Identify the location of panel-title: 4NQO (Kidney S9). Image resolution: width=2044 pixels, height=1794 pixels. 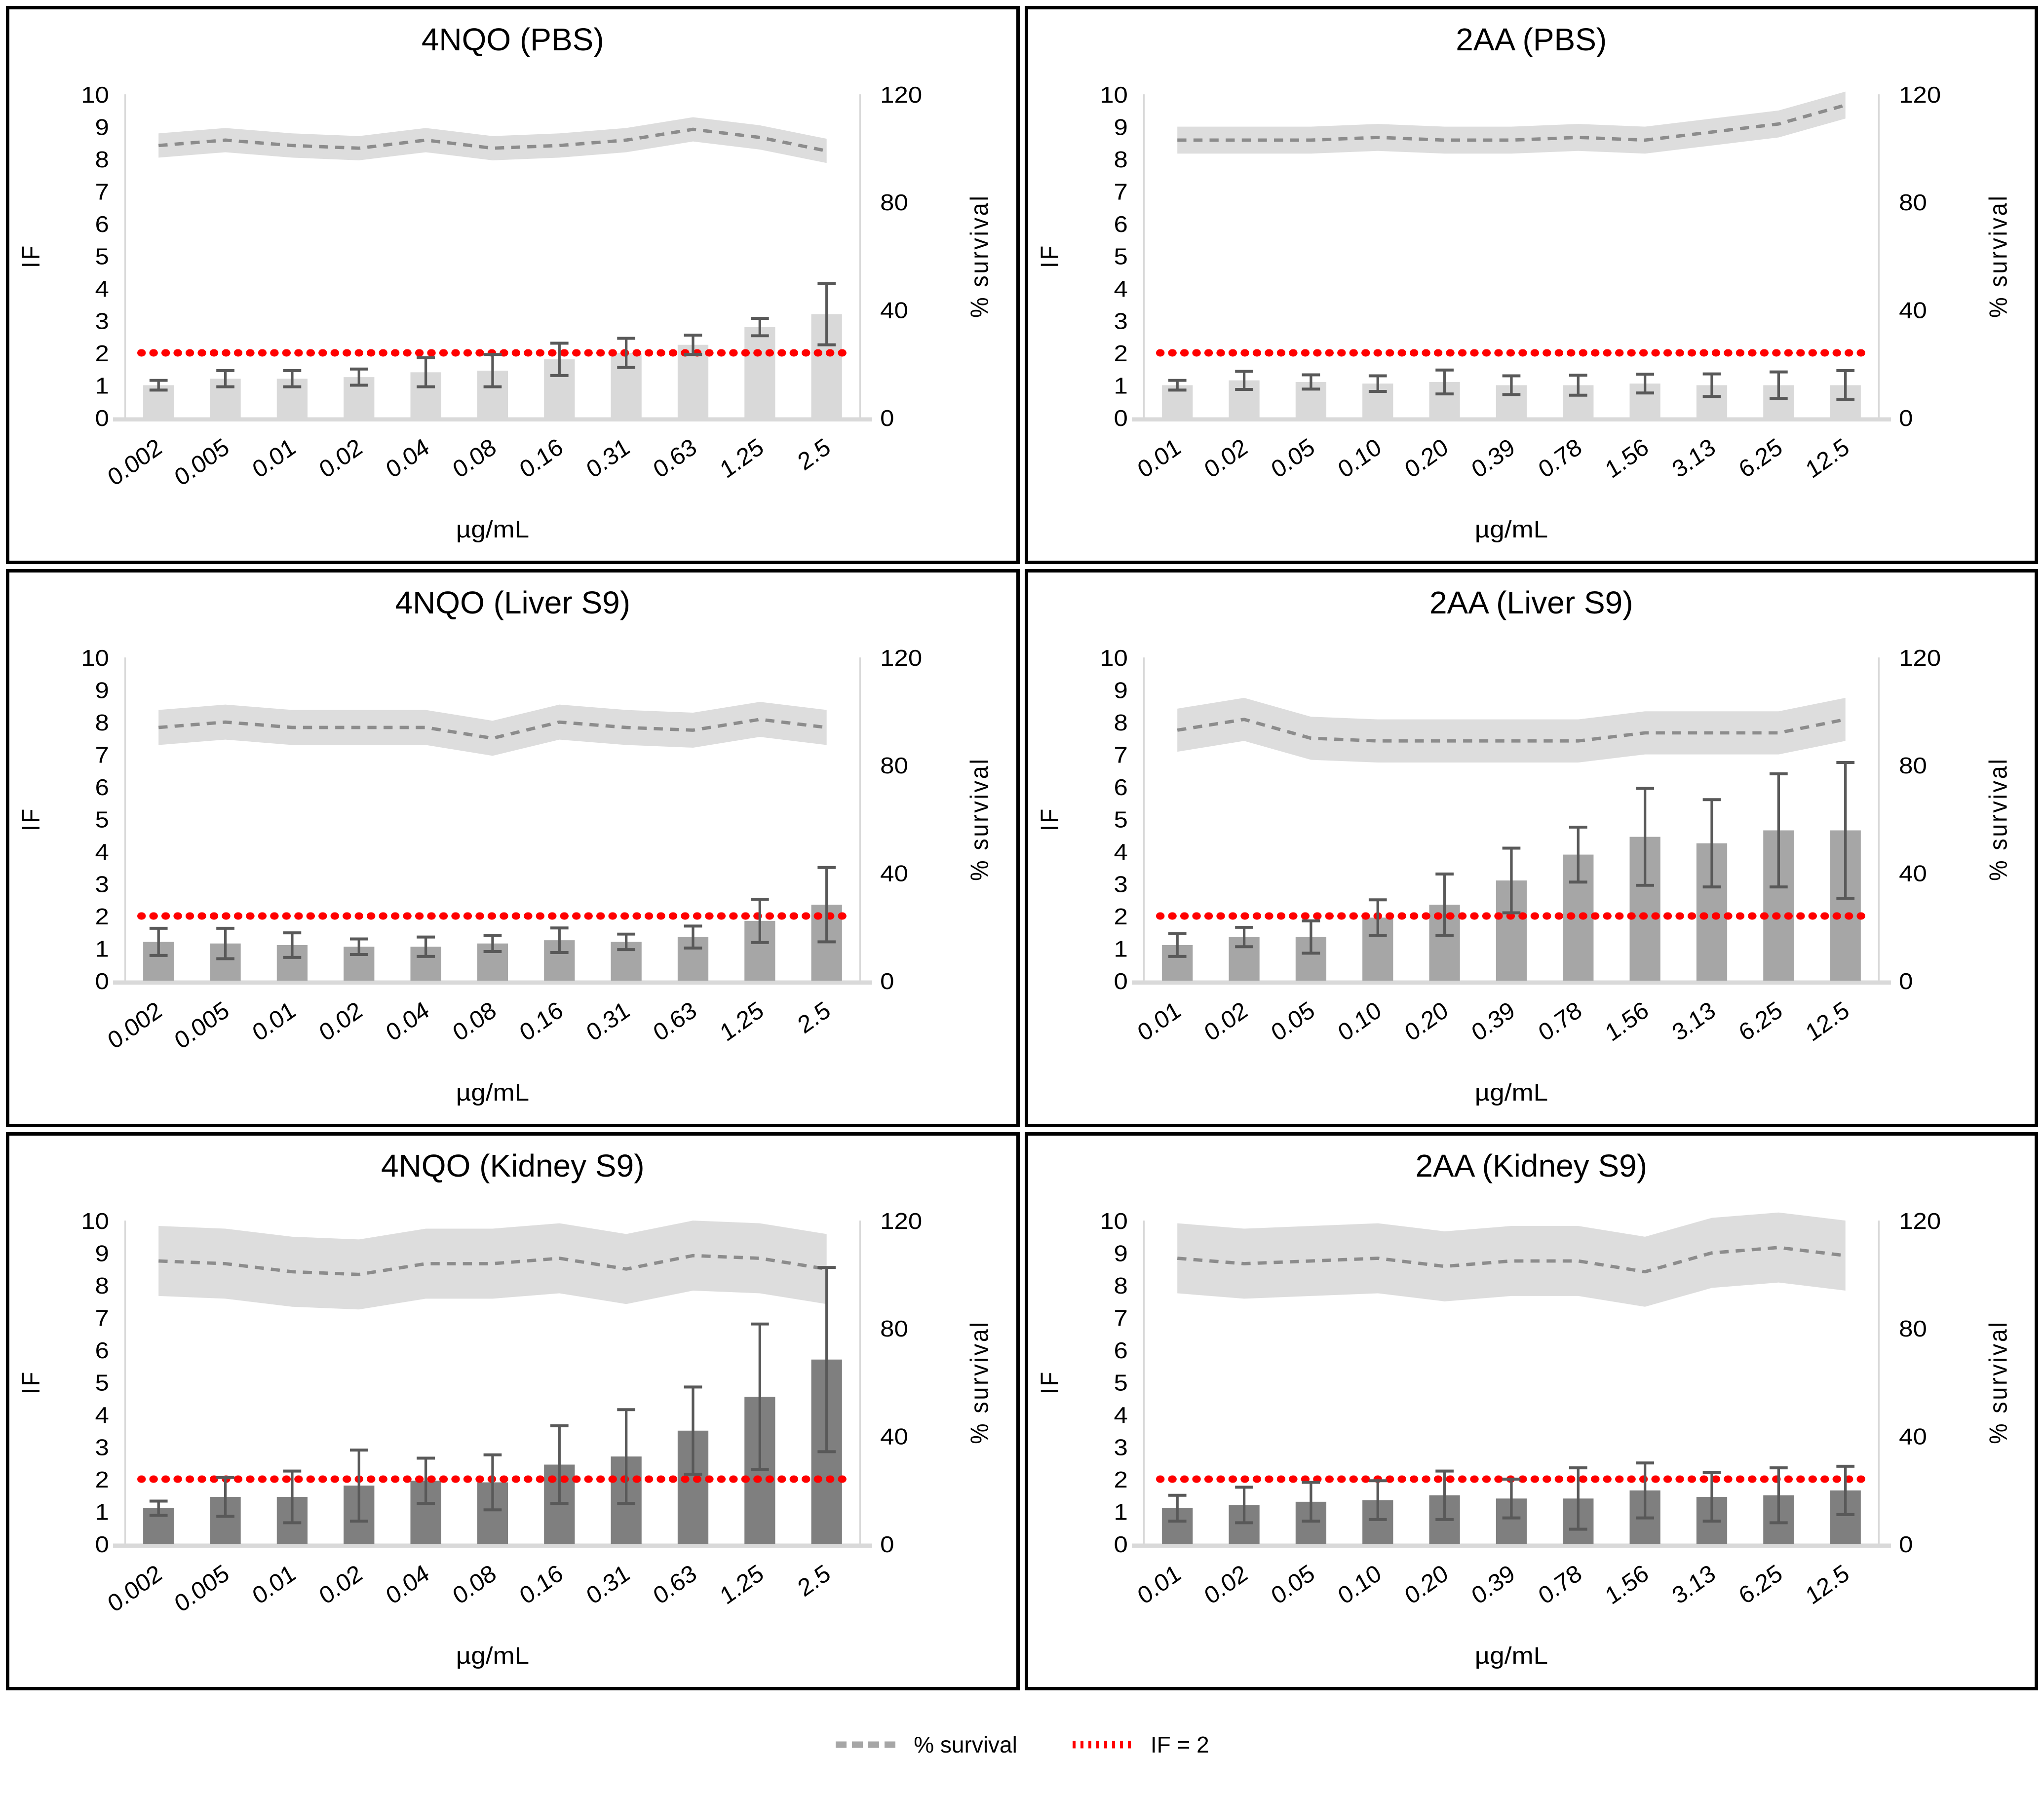
(513, 1165).